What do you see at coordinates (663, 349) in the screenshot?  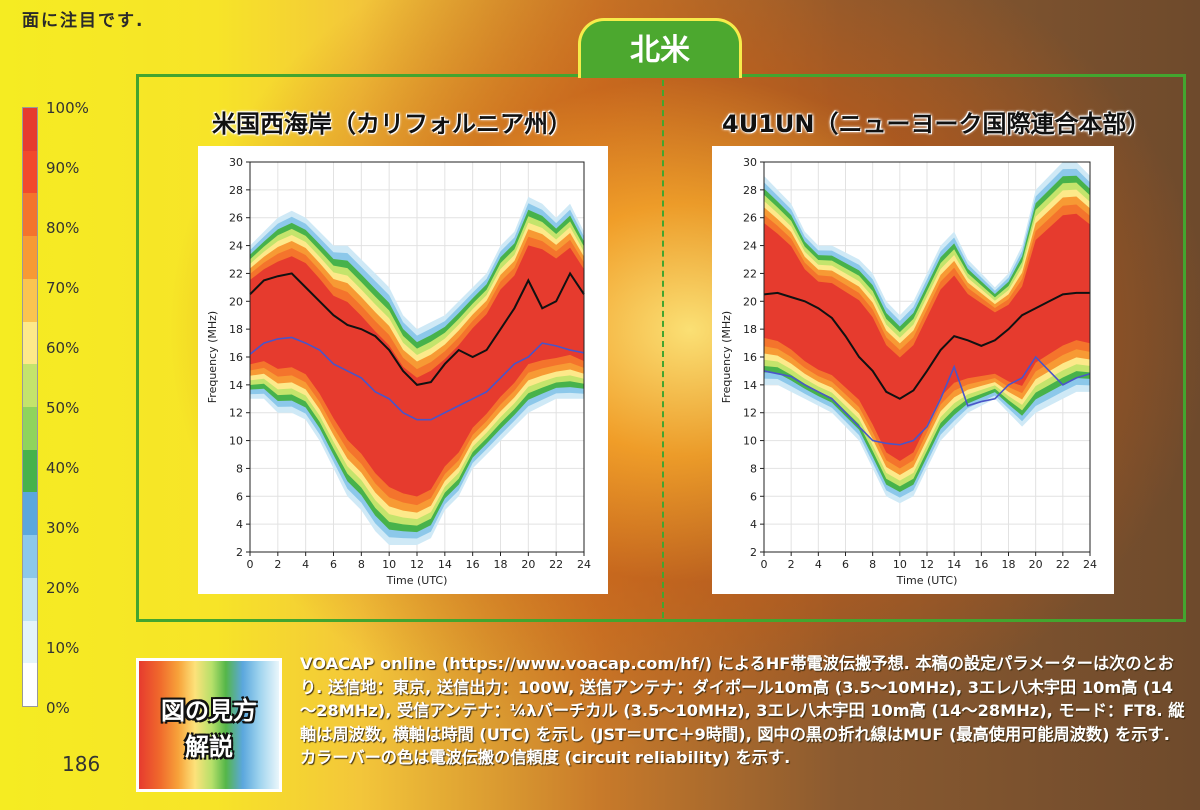 I see `panel-divider` at bounding box center [663, 349].